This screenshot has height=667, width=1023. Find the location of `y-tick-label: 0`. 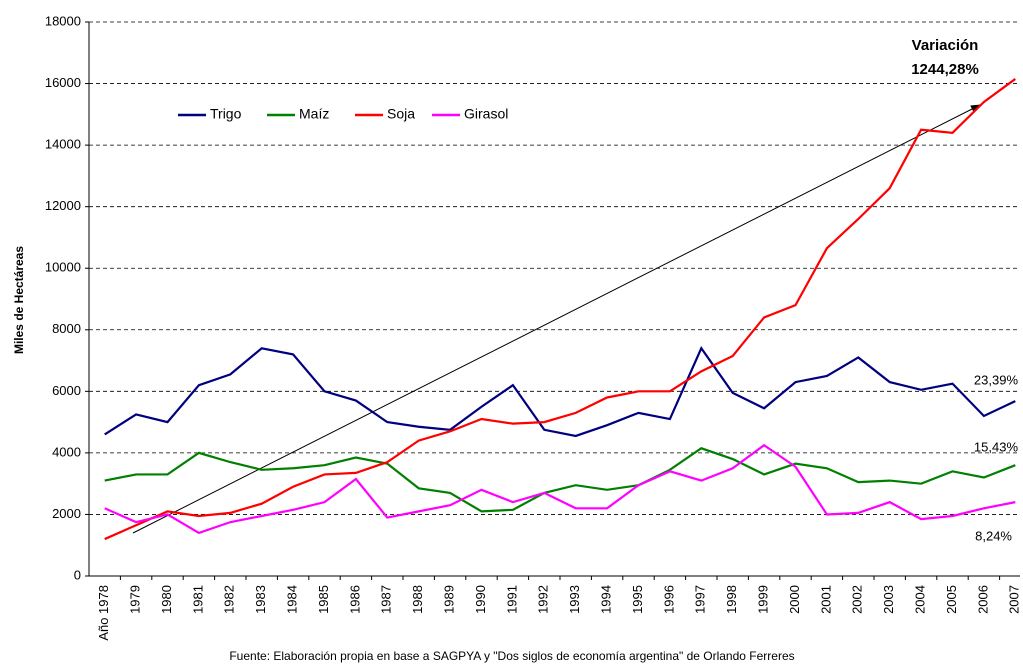

y-tick-label: 0 is located at coordinates (77, 574).